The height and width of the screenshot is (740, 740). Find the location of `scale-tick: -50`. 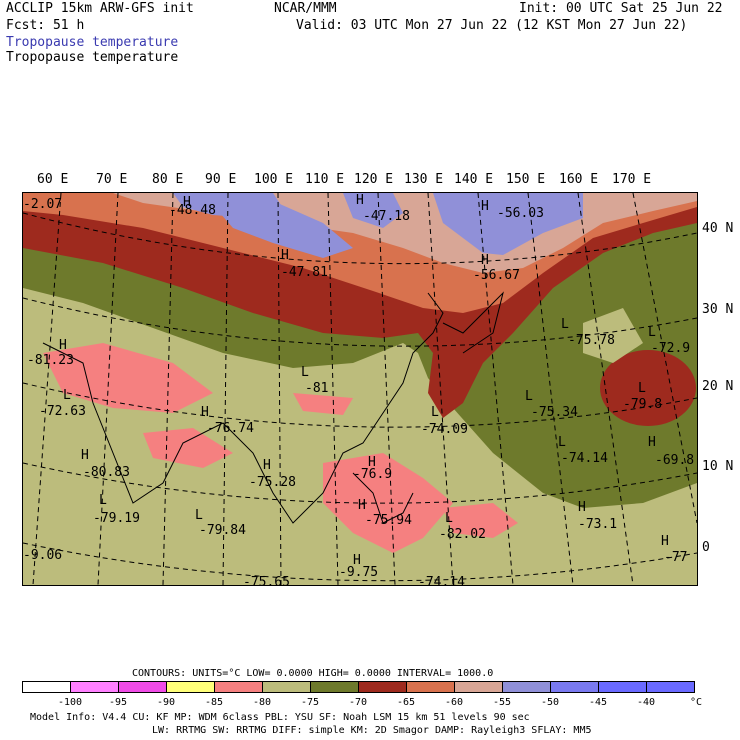

scale-tick: -50 is located at coordinates (550, 702).